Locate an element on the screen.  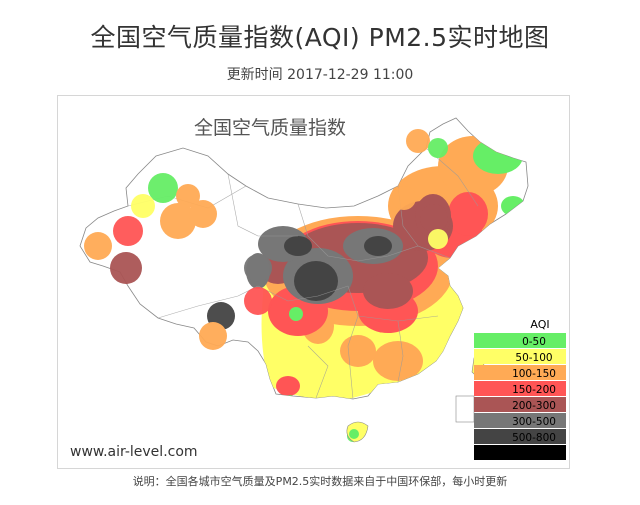
legend-item: 50-100 is located at coordinates (520, 356).